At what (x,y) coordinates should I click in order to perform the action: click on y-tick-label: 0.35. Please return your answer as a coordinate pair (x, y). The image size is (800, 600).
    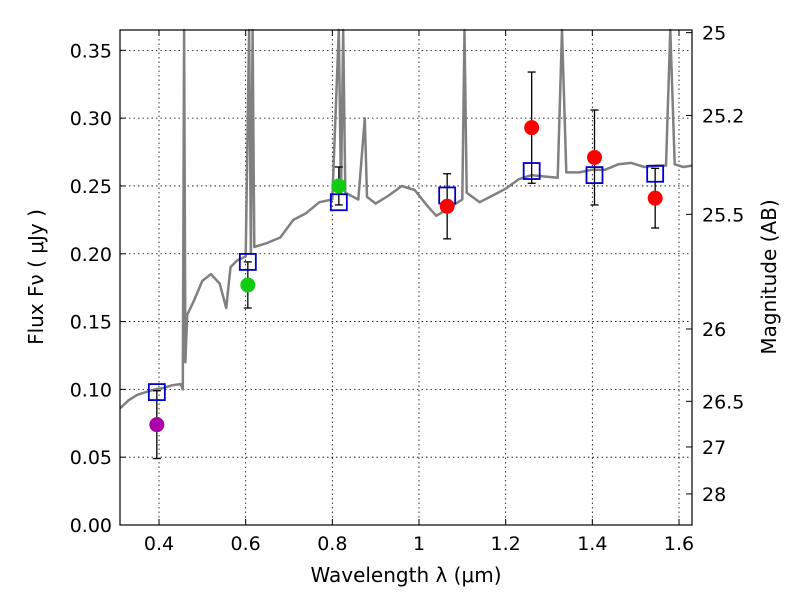
    Looking at the image, I should click on (91, 51).